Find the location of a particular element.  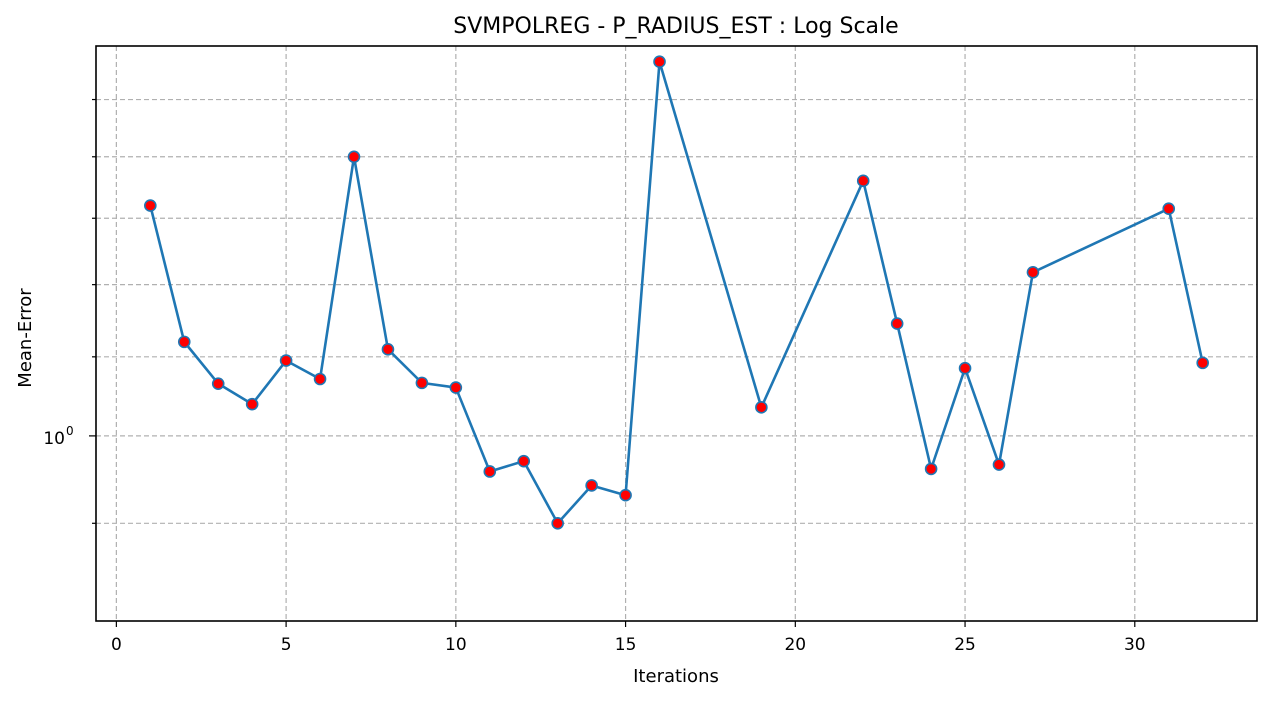

x-tick-label: 0 is located at coordinates (116, 645).